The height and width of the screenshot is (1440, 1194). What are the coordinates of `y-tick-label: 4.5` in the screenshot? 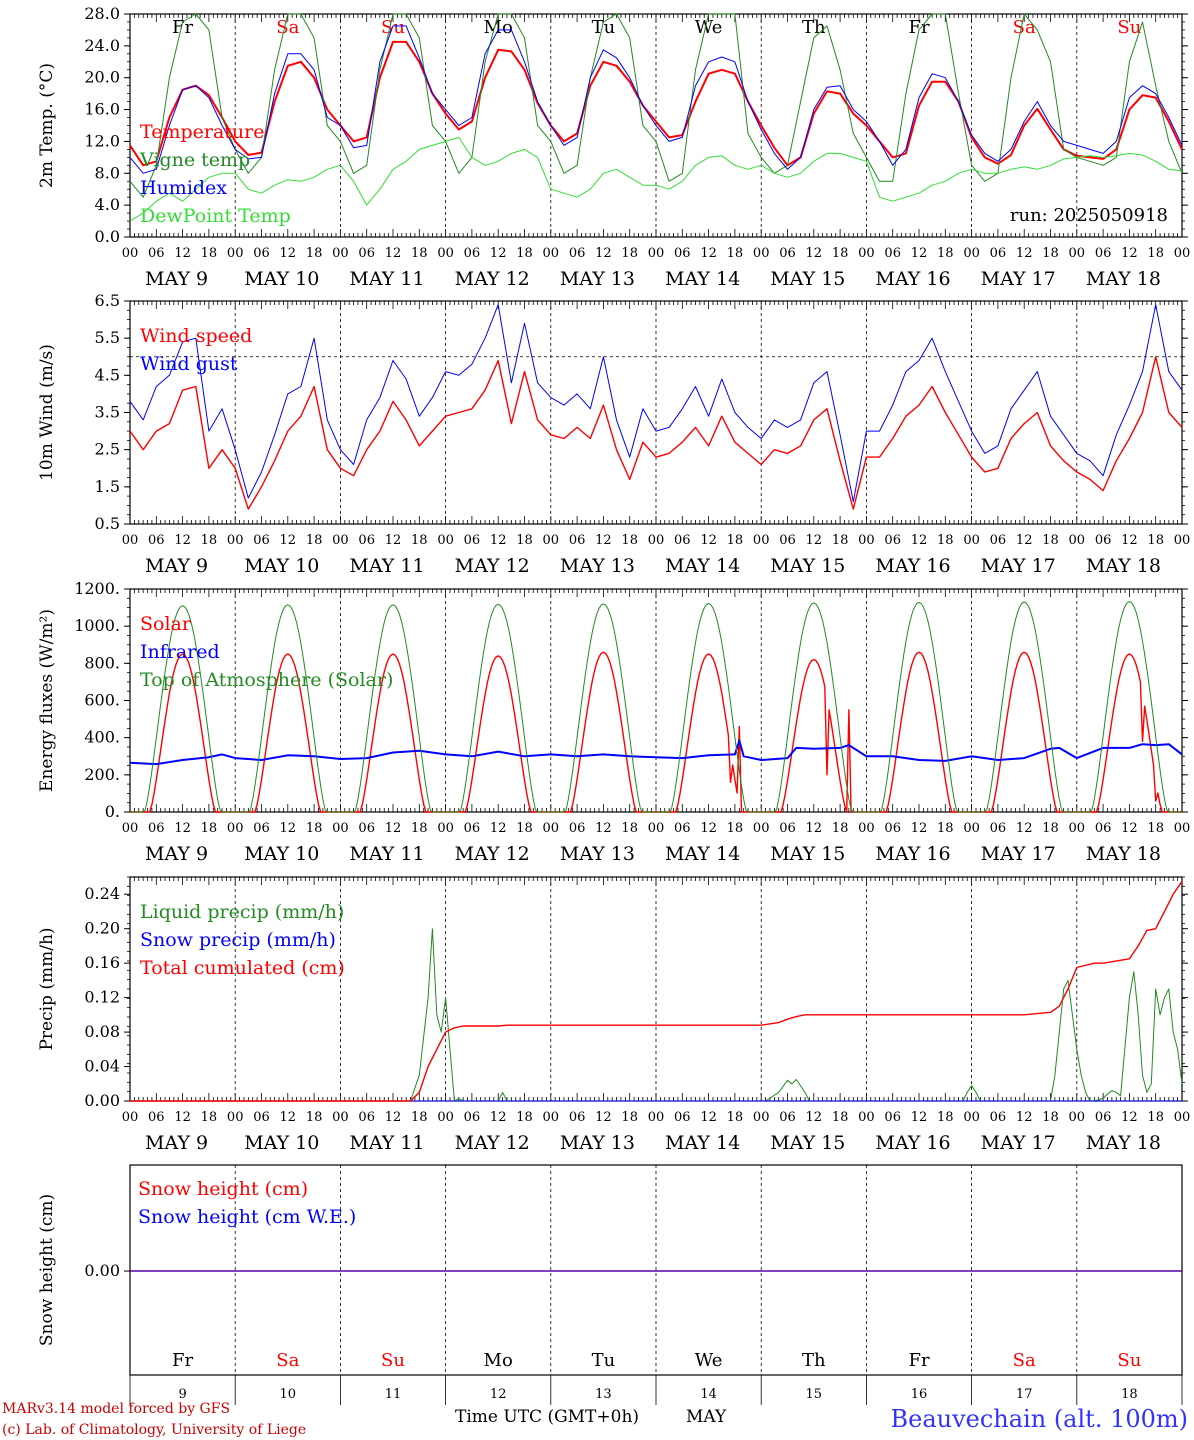 It's located at (107, 374).